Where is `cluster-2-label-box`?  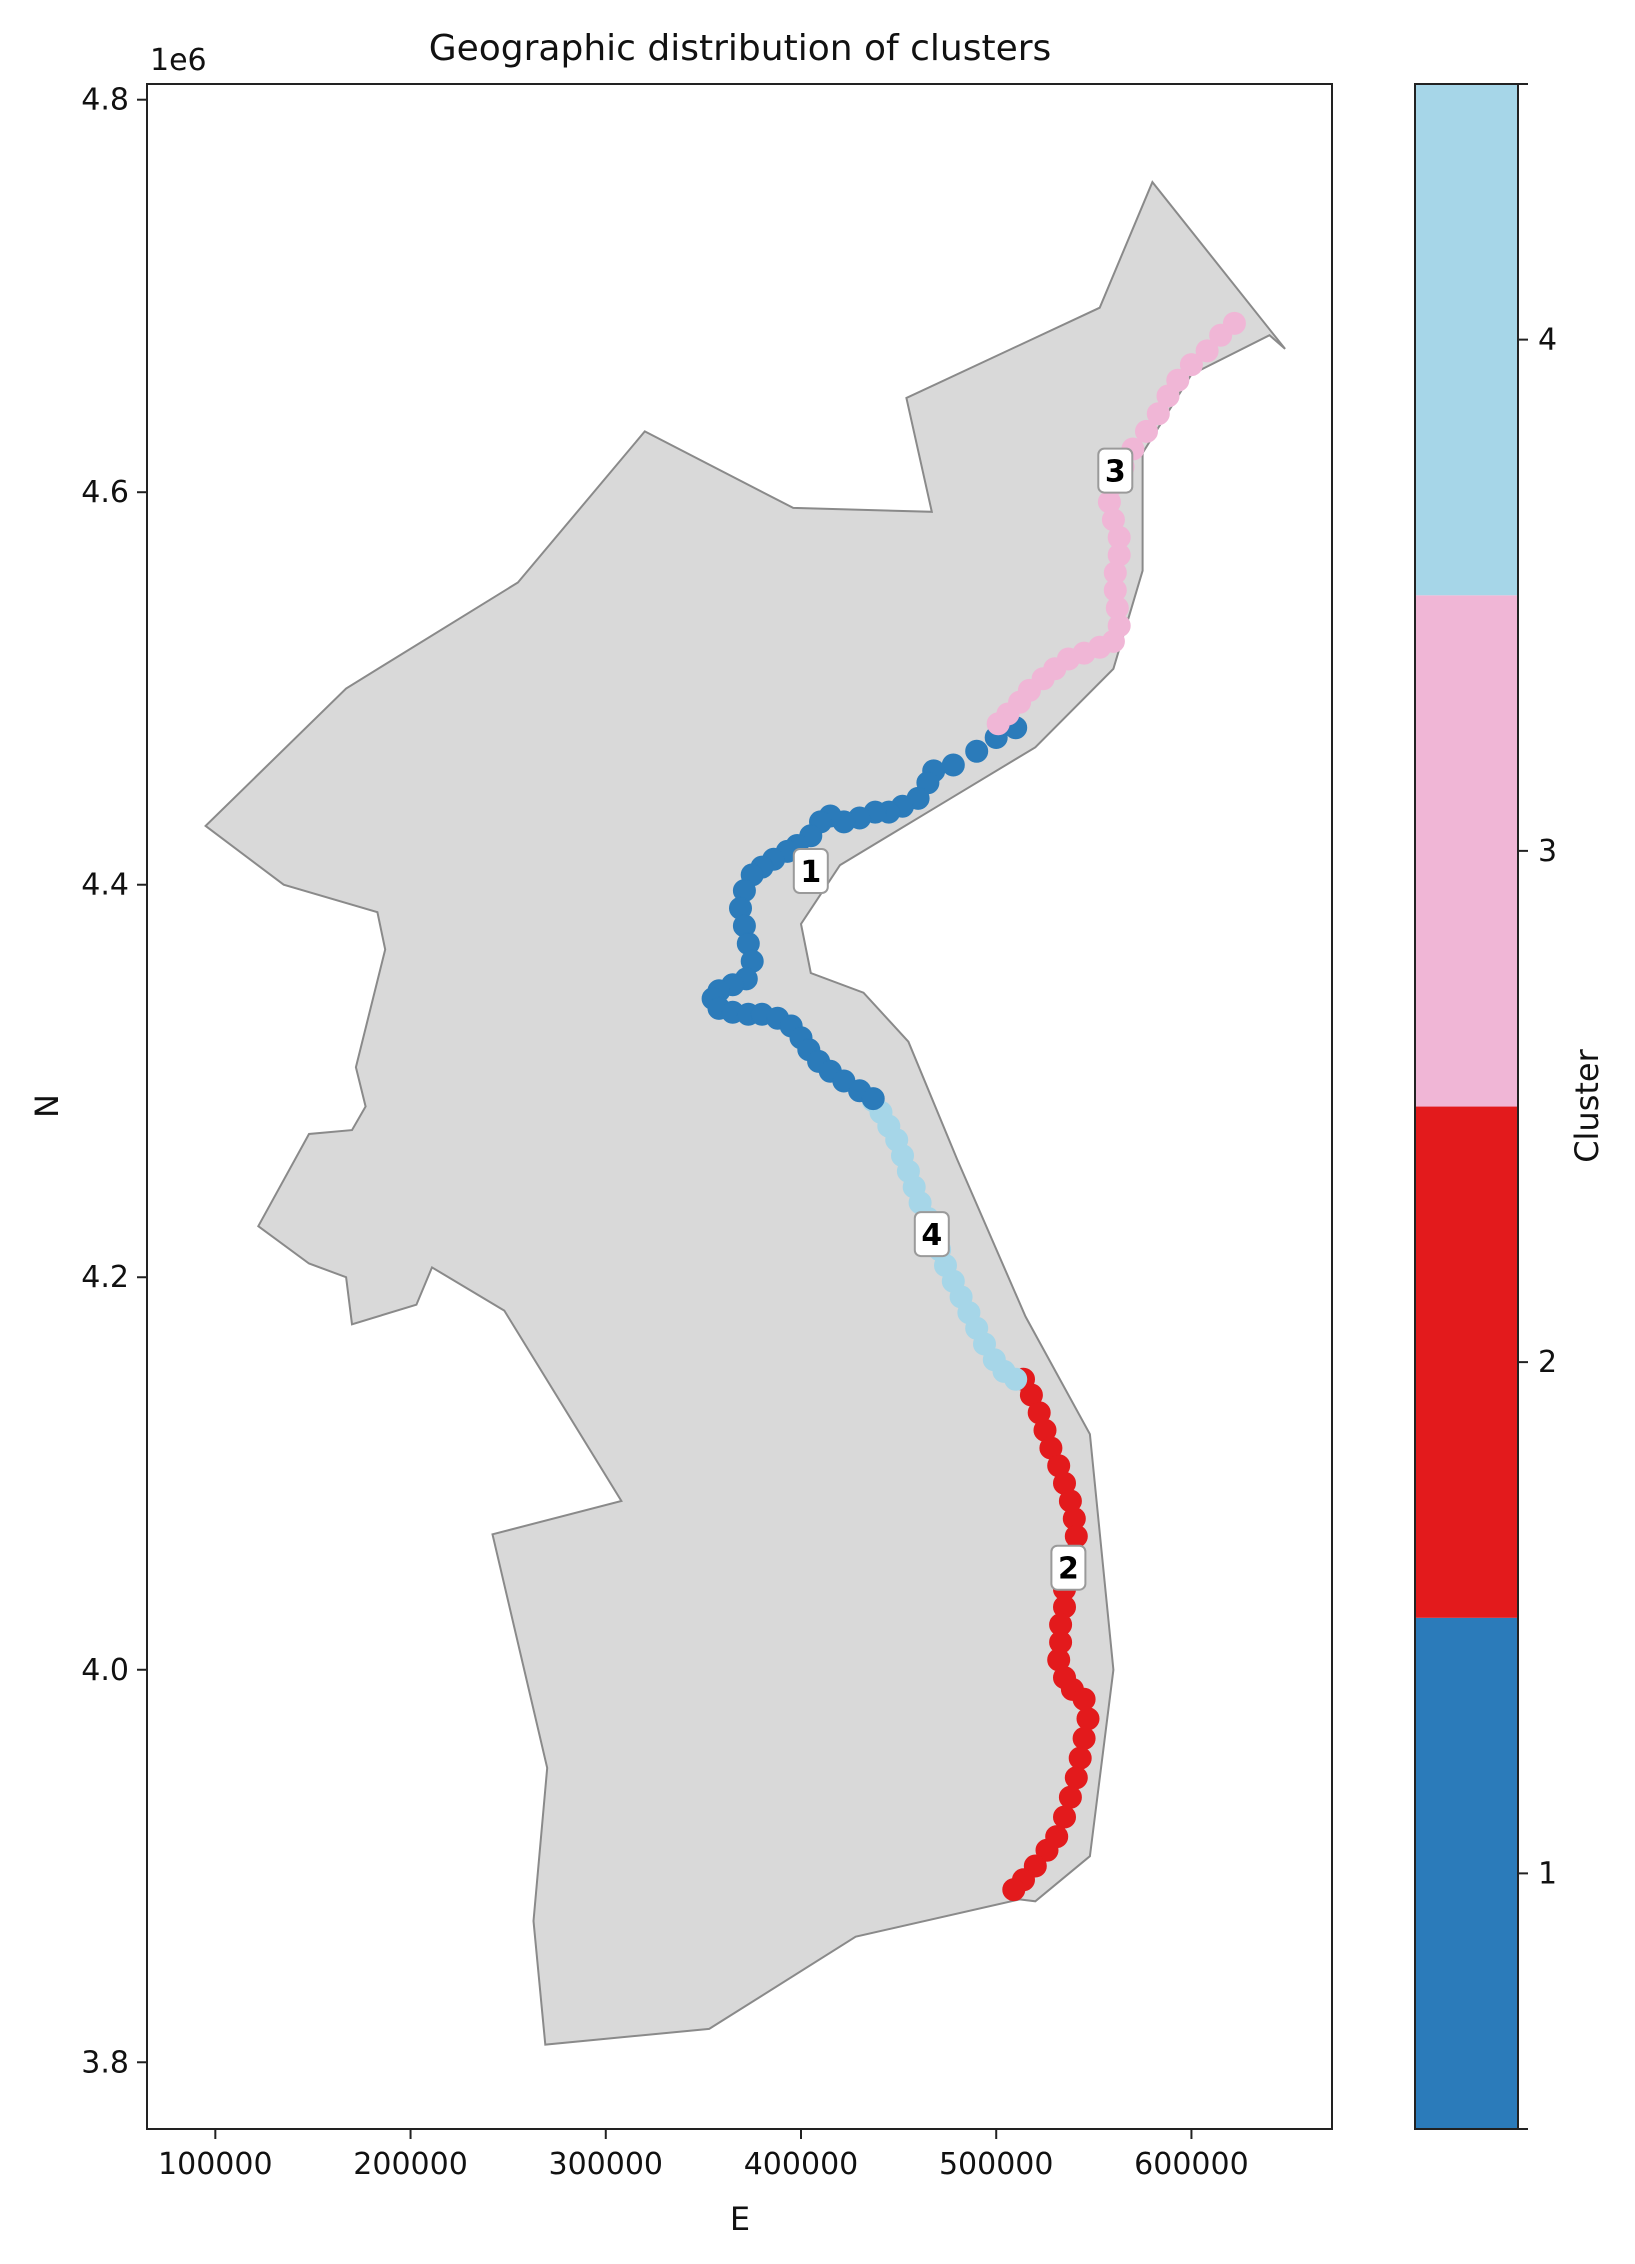
cluster-2-label-box is located at coordinates (1068, 1567).